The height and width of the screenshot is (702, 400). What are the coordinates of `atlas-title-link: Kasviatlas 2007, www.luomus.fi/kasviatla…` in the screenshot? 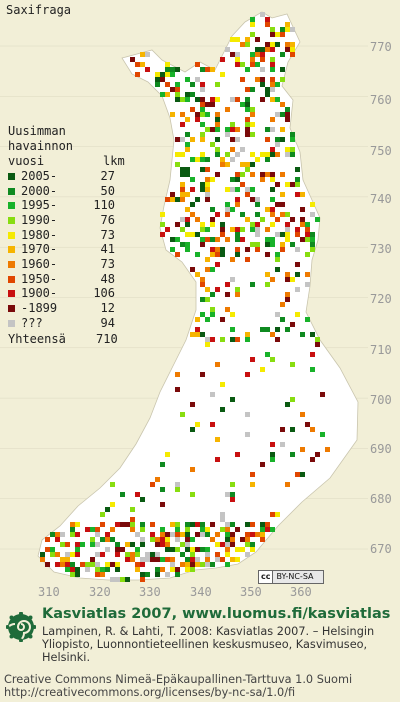 It's located at (216, 614).